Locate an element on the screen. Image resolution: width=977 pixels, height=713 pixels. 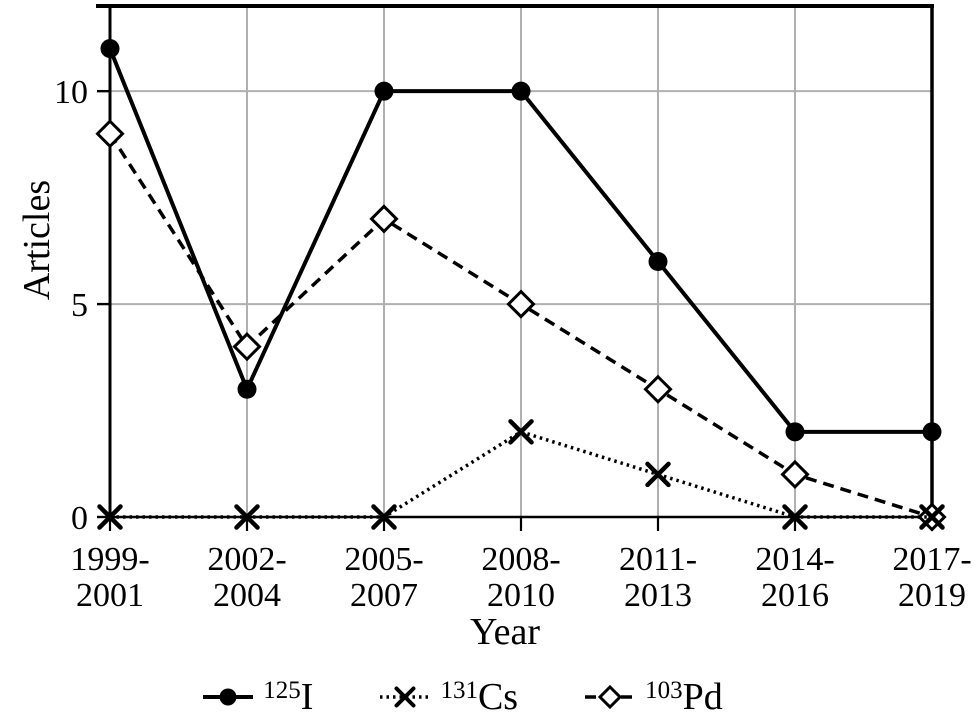
legend-marker-diamond is located at coordinates (610, 697).